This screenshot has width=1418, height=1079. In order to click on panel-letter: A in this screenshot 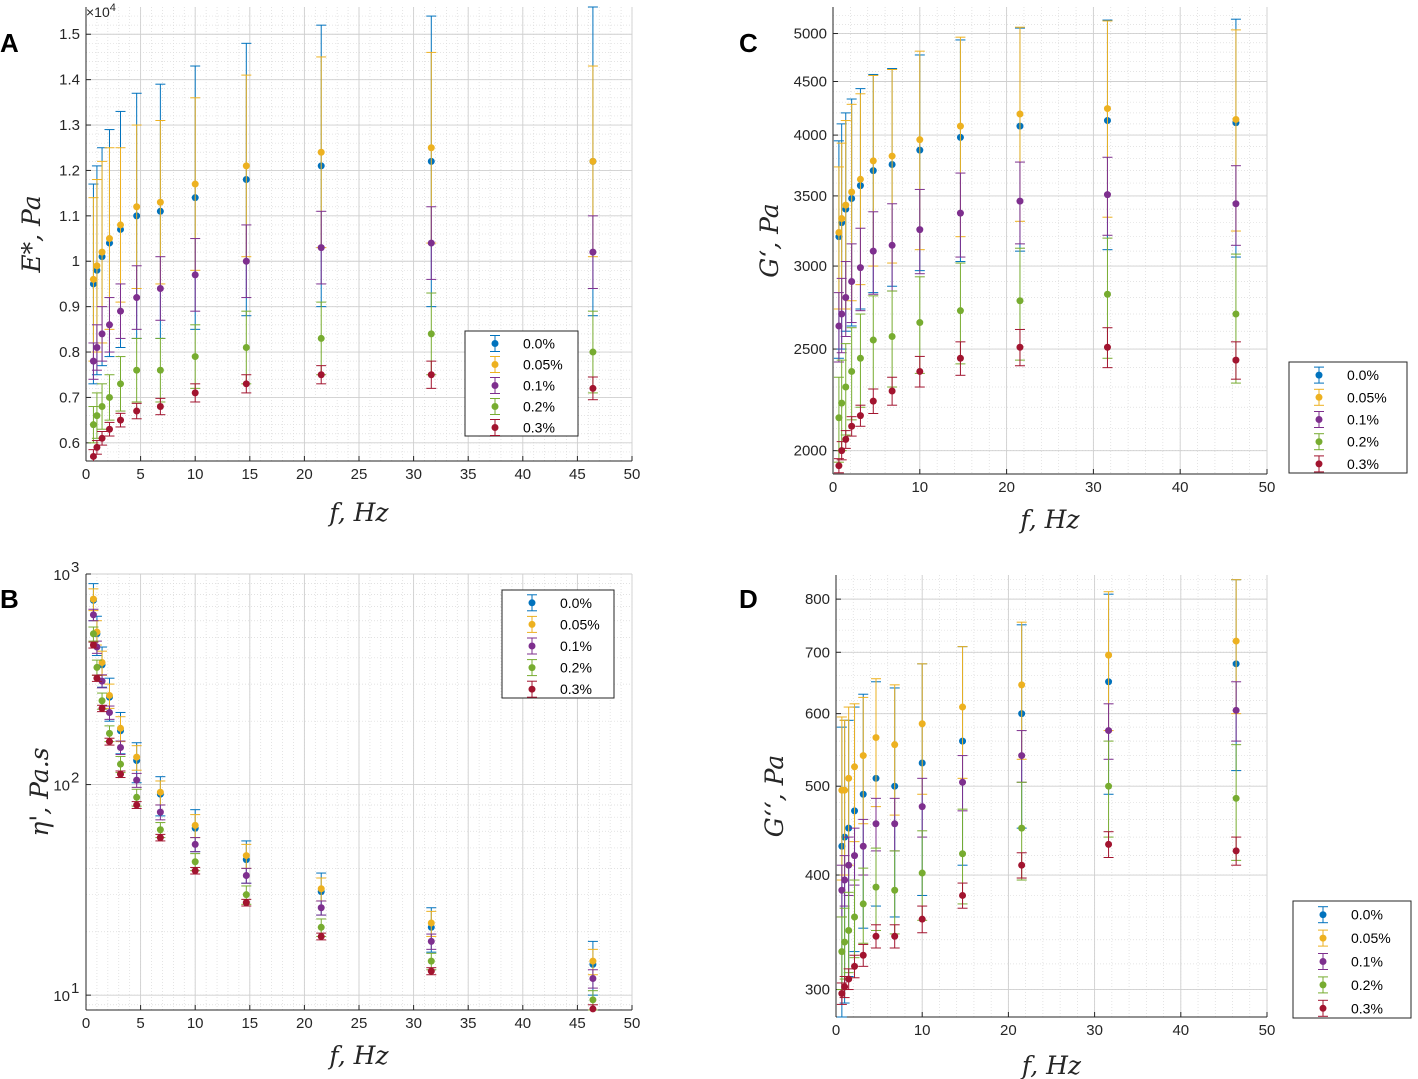, I will do `click(9, 43)`.